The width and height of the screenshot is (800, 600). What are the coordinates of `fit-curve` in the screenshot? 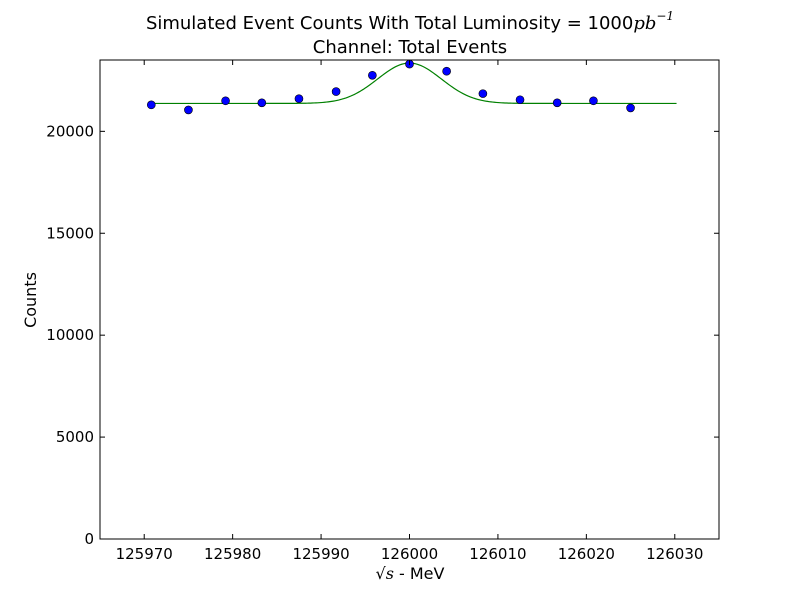 It's located at (414, 83).